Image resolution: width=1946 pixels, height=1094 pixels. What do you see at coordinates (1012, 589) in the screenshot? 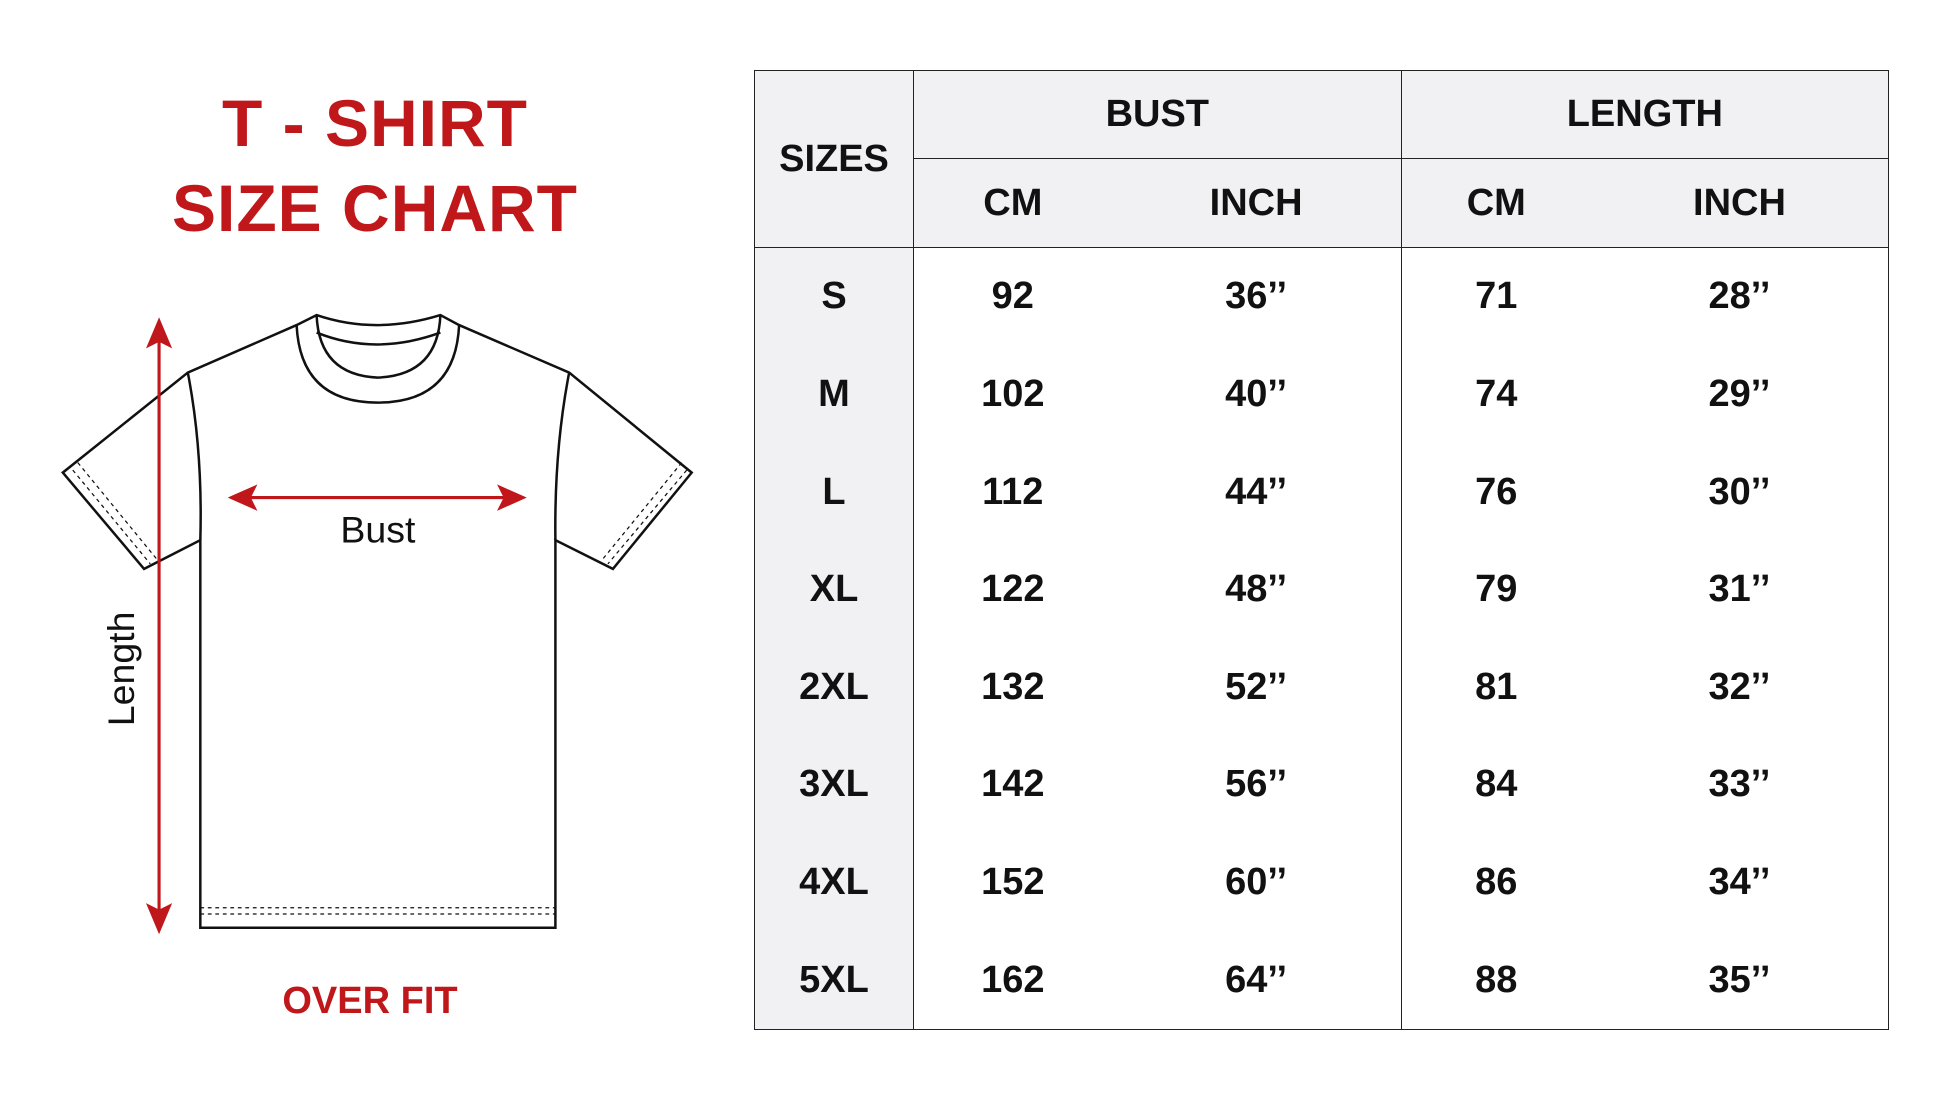
I see `bust-cm-cell: 122` at bounding box center [1012, 589].